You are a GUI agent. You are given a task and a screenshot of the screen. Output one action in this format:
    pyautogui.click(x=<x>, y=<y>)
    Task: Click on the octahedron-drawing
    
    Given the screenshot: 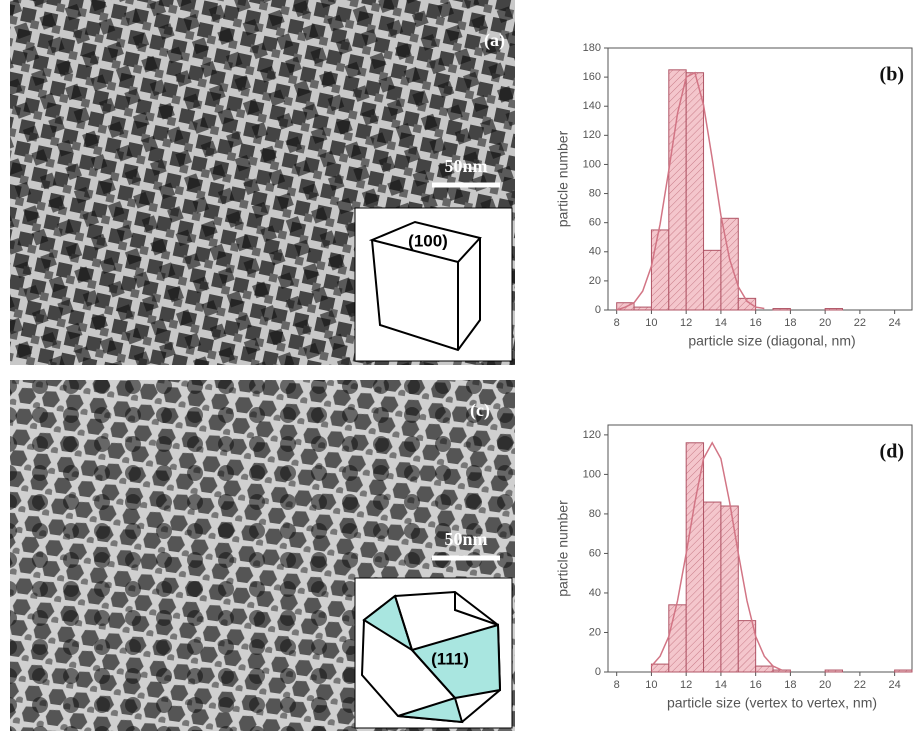 What is the action you would take?
    pyautogui.click(x=431, y=657)
    